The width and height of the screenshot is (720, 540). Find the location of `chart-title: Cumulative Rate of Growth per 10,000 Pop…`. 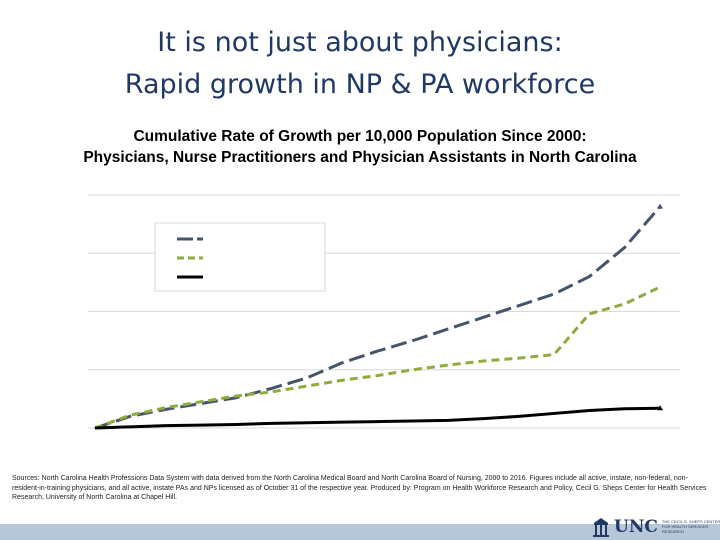

chart-title: Cumulative Rate of Growth per 10,000 Pop… is located at coordinates (360, 147).